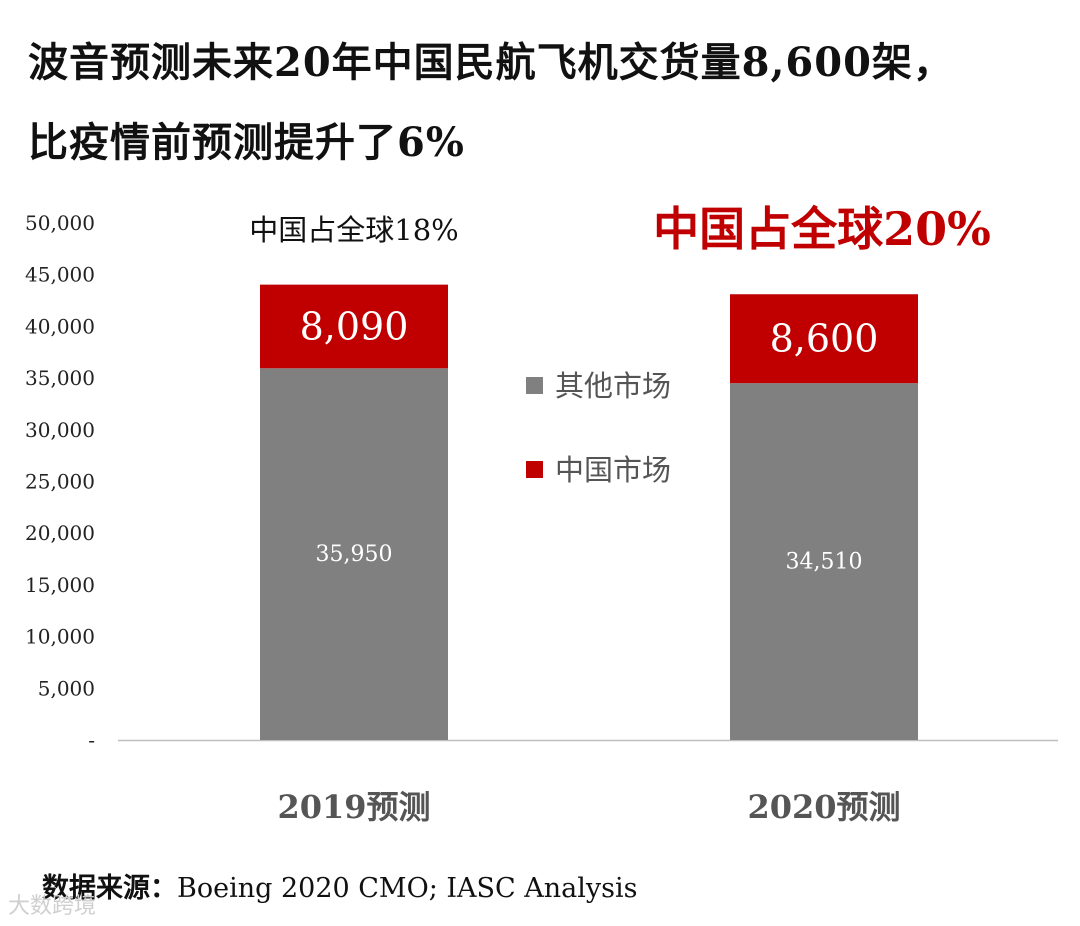  I want to click on source-text: Boeing 2020 CMO; IASC Analysis, so click(407, 888).